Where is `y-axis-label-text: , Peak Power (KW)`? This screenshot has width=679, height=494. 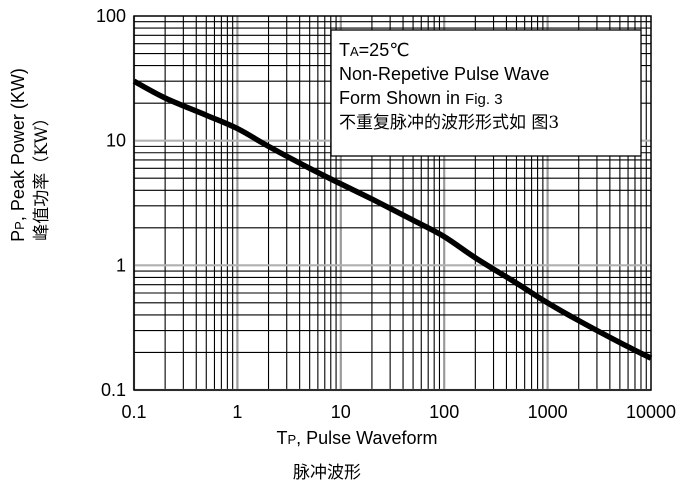
y-axis-label-text: , Peak Power (KW) is located at coordinates (18, 144).